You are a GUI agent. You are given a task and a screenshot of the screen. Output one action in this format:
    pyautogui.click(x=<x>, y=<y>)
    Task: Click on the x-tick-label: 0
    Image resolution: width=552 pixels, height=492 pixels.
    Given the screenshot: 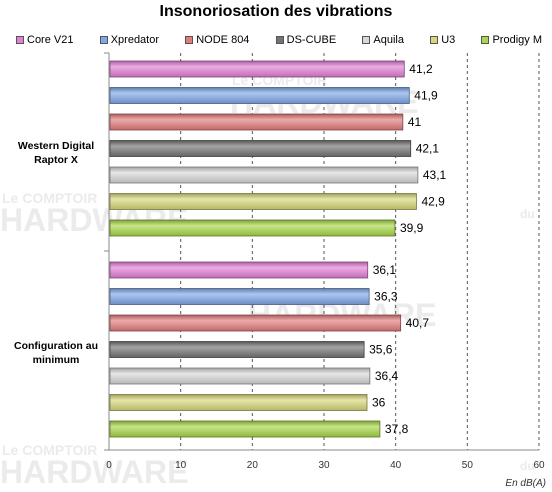 What is the action you would take?
    pyautogui.click(x=109, y=465)
    